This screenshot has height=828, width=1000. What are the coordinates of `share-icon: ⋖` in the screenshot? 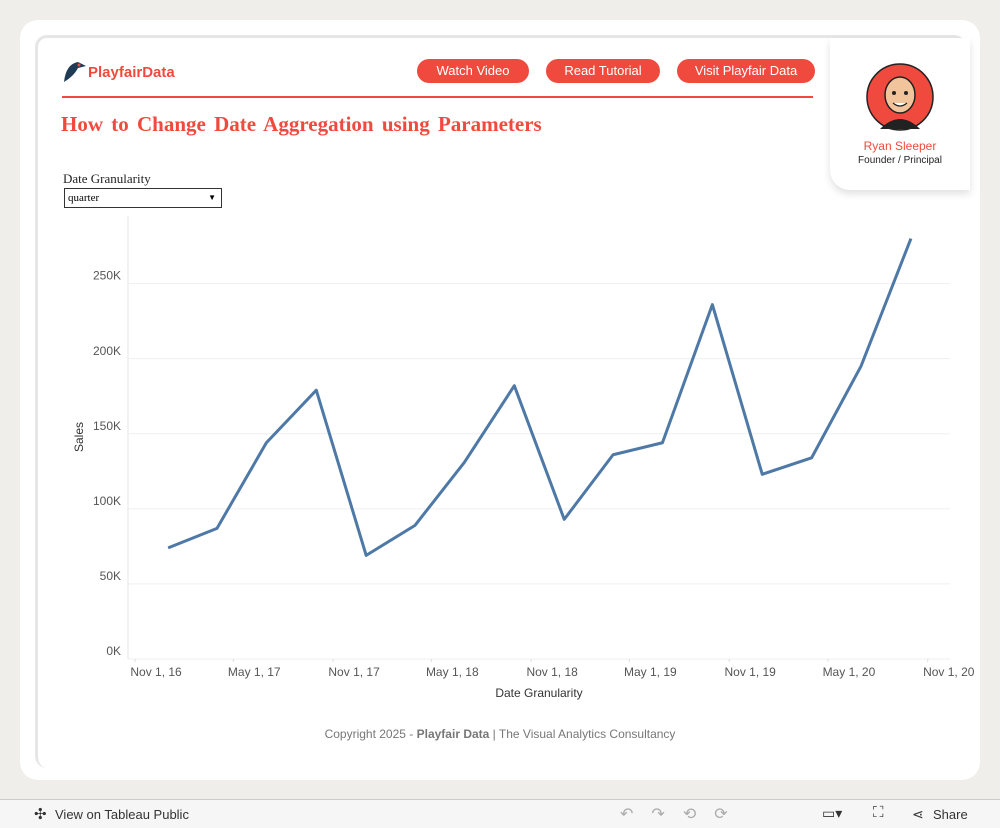 It's located at (918, 814).